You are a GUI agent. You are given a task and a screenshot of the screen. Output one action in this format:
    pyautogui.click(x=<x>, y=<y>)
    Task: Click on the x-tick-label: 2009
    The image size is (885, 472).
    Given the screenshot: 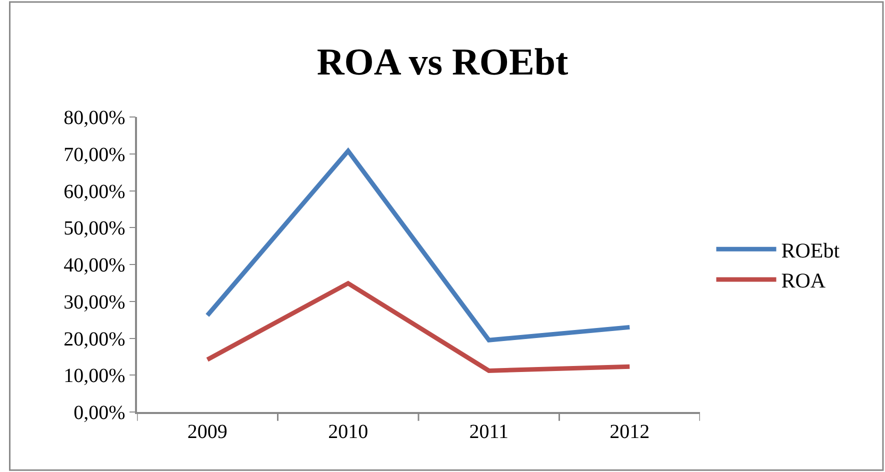 What is the action you would take?
    pyautogui.click(x=207, y=431)
    